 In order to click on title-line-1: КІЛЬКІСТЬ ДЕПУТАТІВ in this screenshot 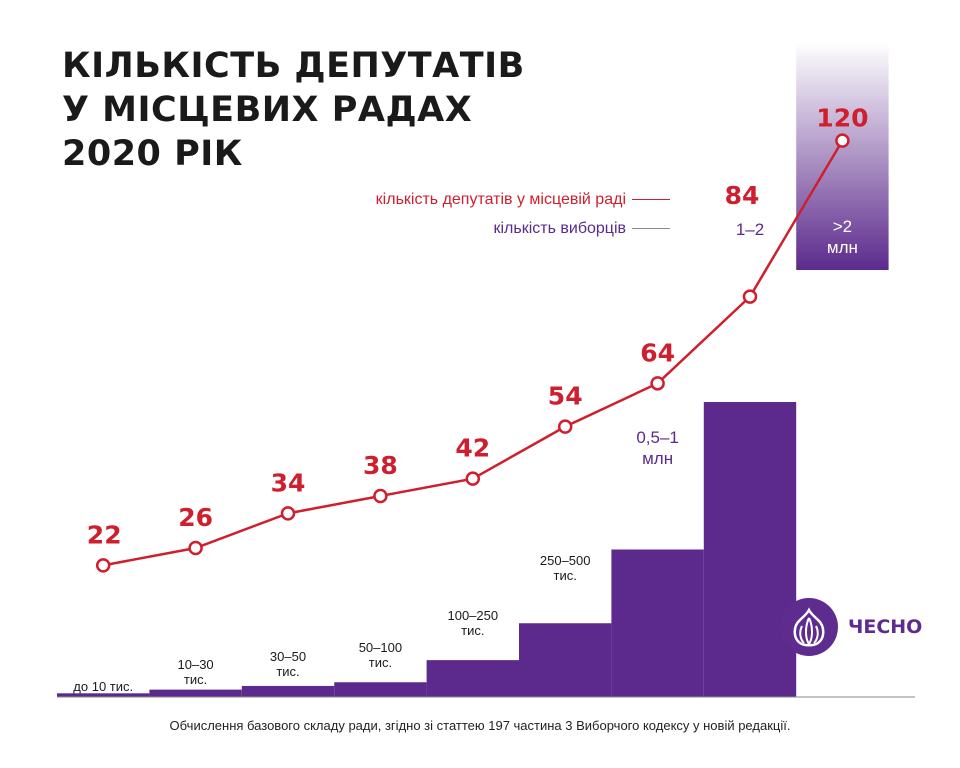, I will do `click(293, 66)`.